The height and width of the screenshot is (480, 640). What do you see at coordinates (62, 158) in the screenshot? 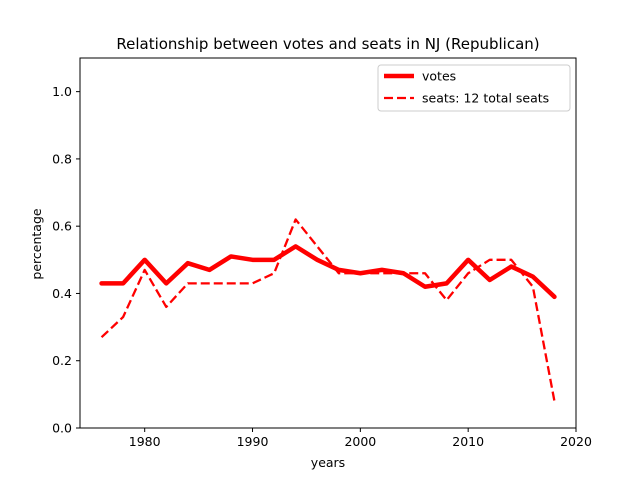
I see `y-tick-label: 0.8` at bounding box center [62, 158].